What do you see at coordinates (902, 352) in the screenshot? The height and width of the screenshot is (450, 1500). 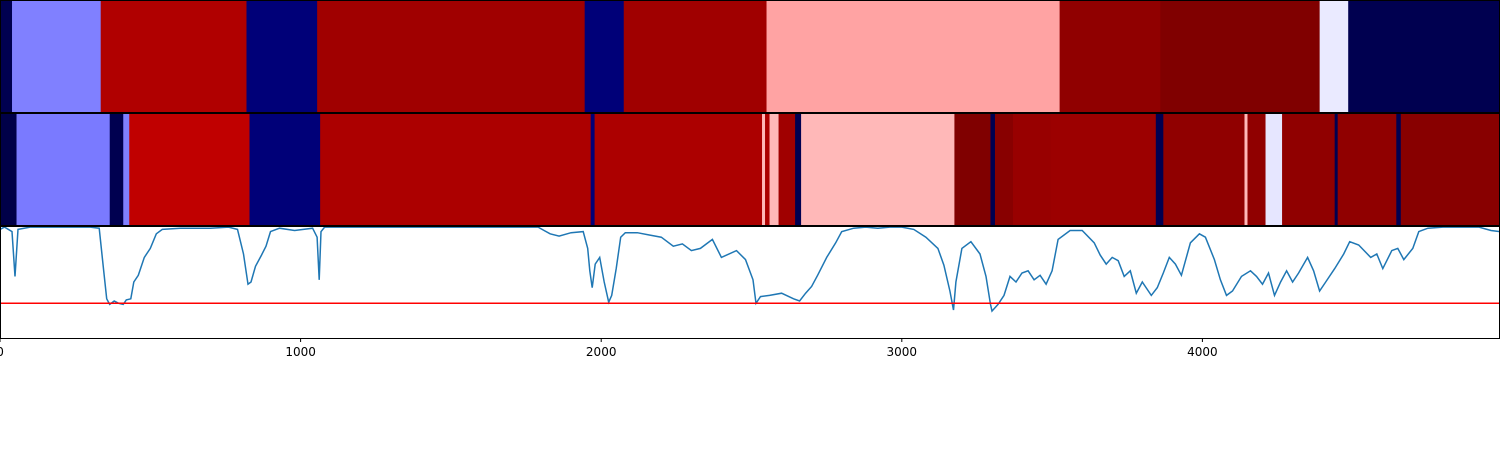 I see `x-tick-label-3: 3000` at bounding box center [902, 352].